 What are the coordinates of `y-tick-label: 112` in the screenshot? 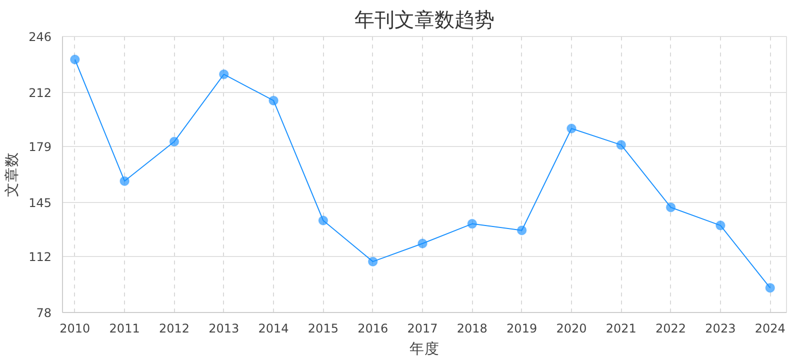 It's located at (40, 257).